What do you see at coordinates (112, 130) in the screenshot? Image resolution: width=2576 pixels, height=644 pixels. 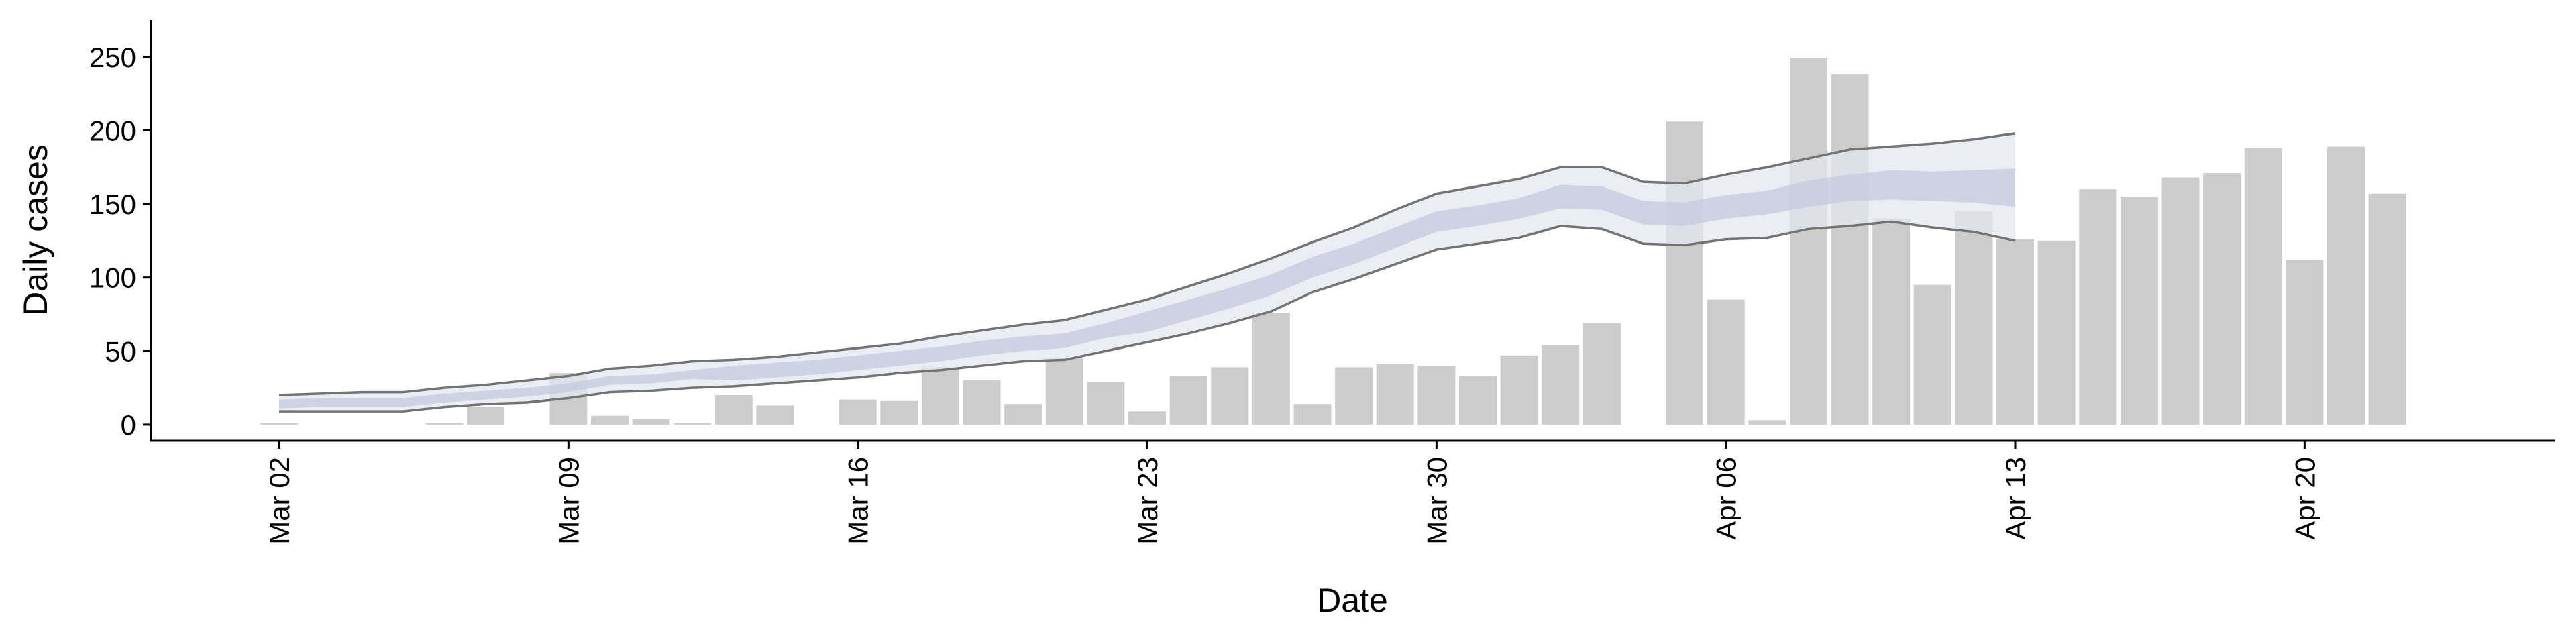 I see `y-tick-label: 200` at bounding box center [112, 130].